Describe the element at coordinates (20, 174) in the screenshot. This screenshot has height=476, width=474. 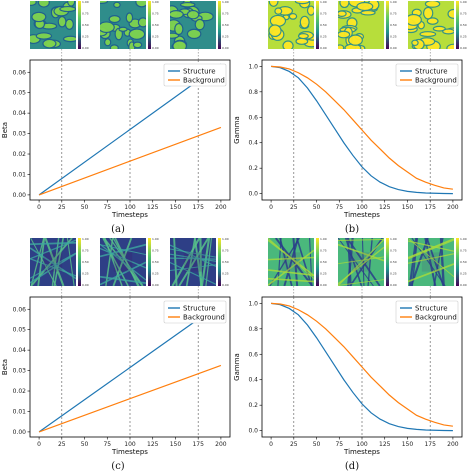
I see `y-tick-label: 0.01` at that location.